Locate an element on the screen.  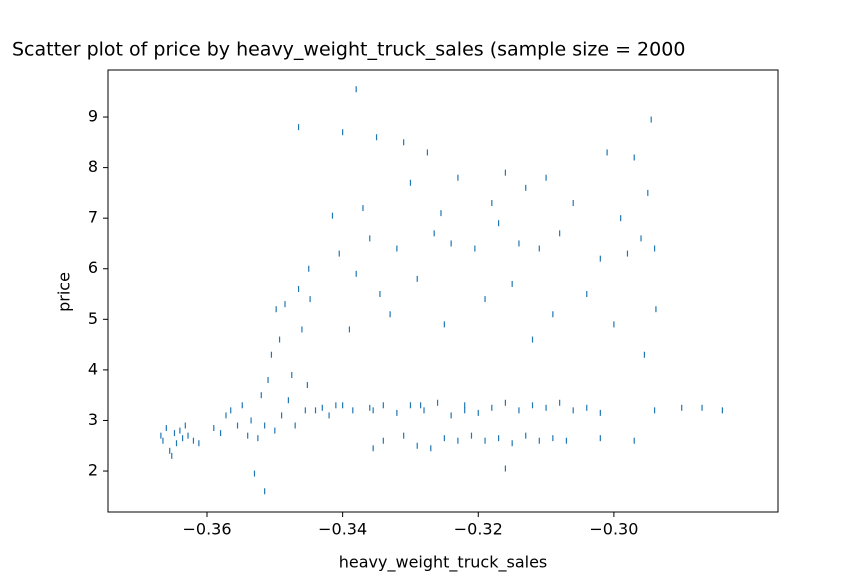
y-tick-label: 4 is located at coordinates (93, 368).